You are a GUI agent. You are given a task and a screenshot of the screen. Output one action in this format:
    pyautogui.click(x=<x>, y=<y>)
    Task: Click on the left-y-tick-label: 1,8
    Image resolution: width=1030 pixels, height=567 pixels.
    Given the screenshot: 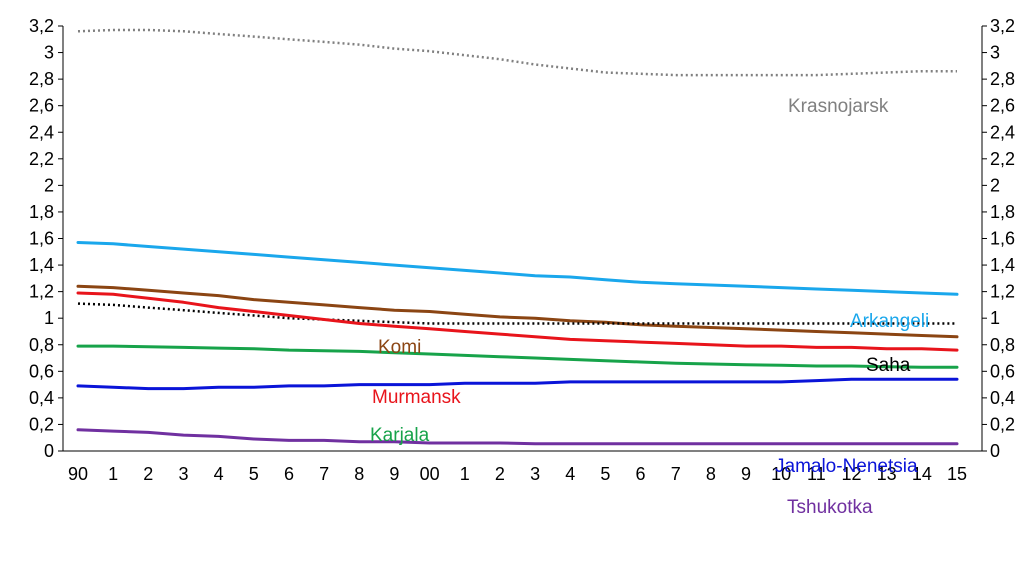 What is the action you would take?
    pyautogui.click(x=41, y=212)
    